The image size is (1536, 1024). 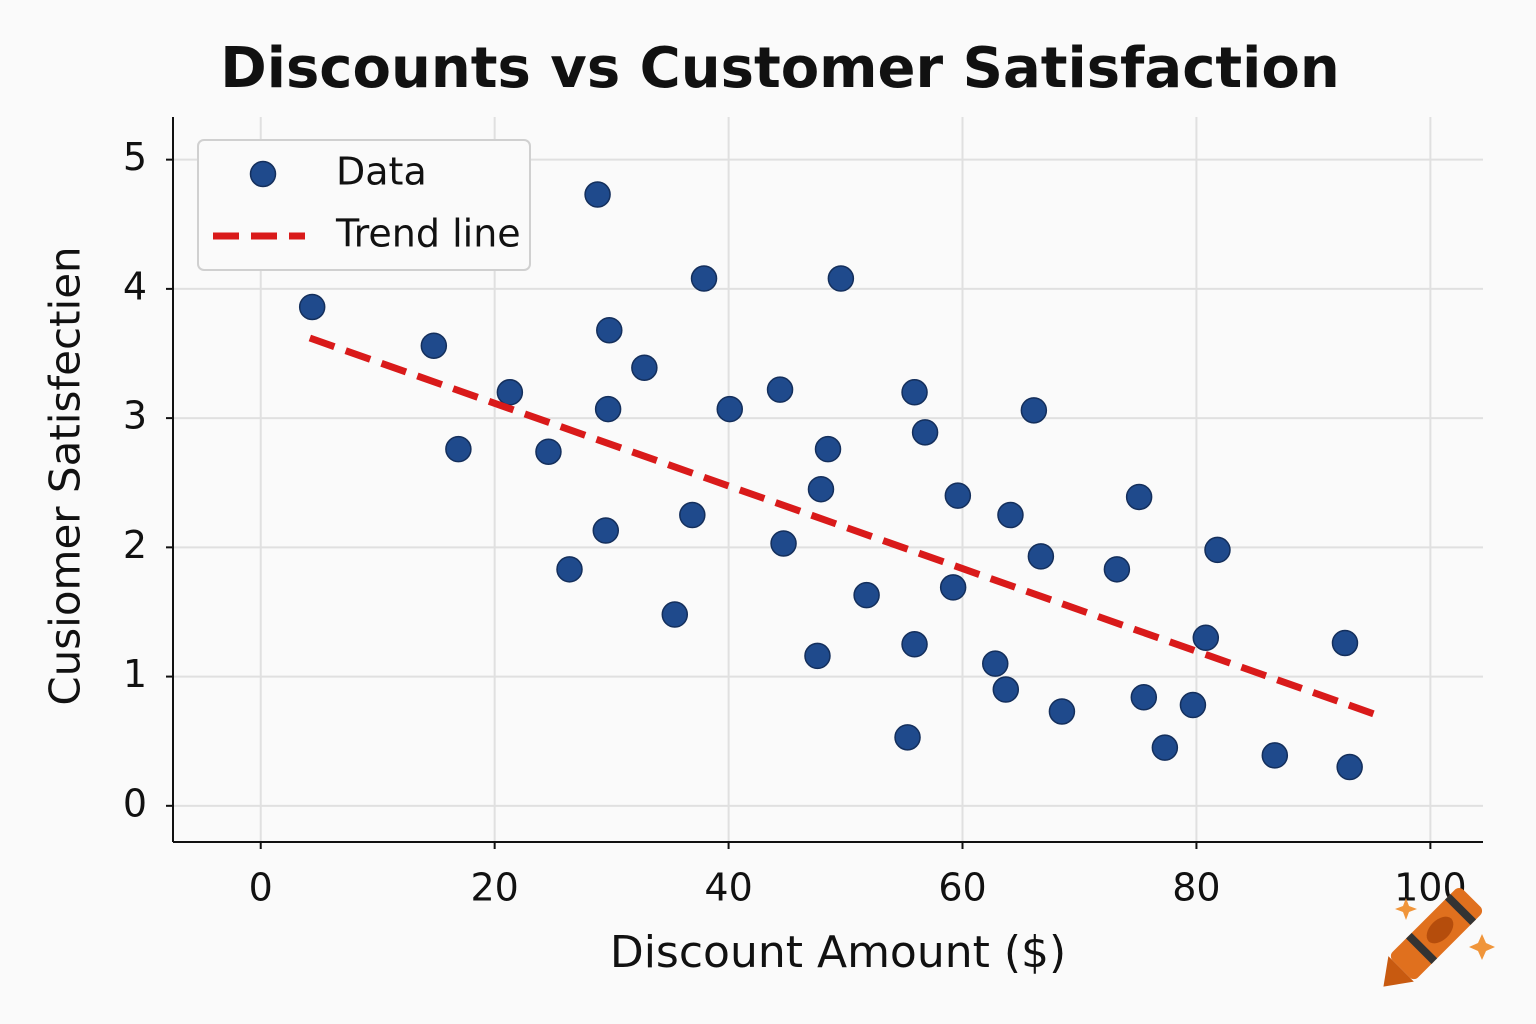 What do you see at coordinates (135, 803) in the screenshot?
I see `y-tick-label: 0` at bounding box center [135, 803].